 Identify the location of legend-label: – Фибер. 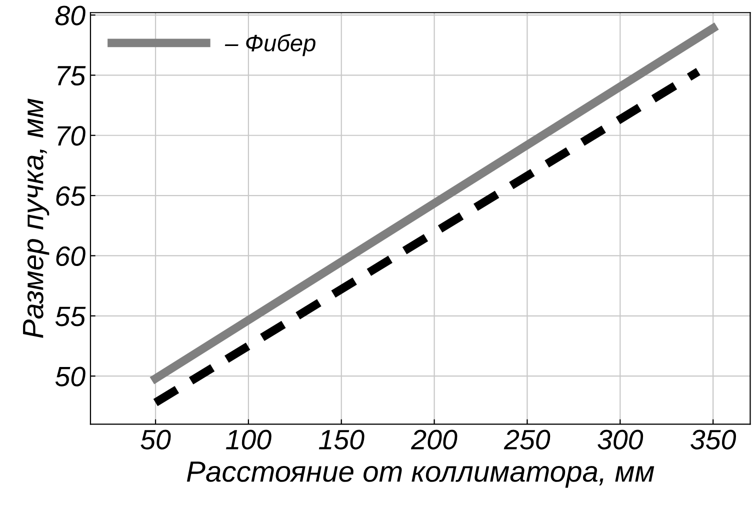
(270, 45).